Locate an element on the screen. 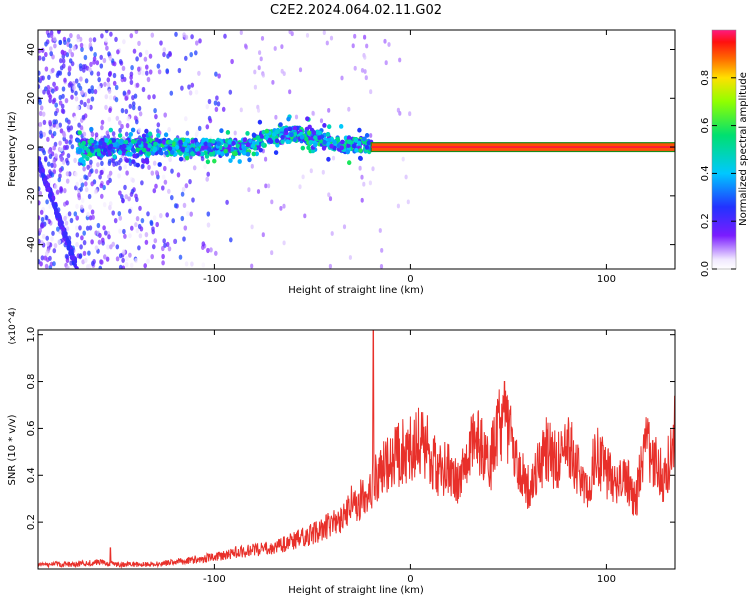  y-tick-label: 20 is located at coordinates (31, 98).